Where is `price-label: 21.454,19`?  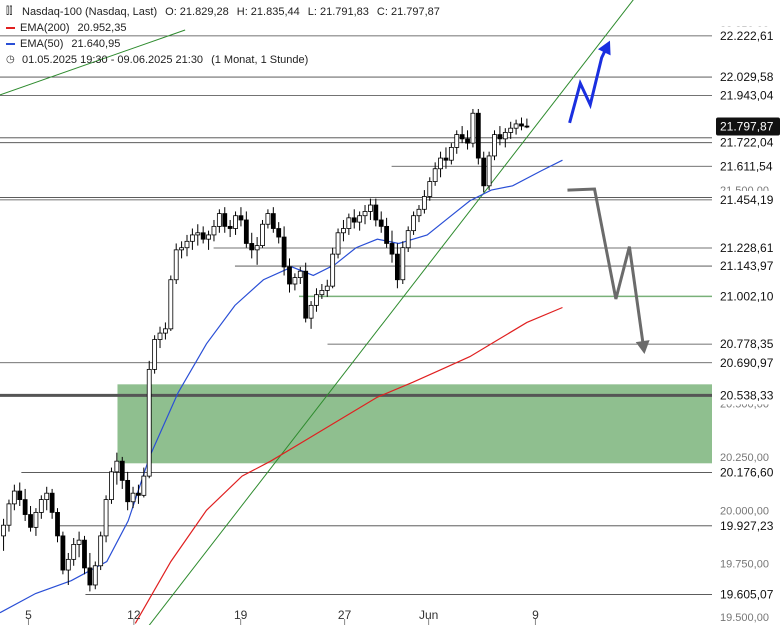
price-label: 21.454,19 is located at coordinates (747, 200).